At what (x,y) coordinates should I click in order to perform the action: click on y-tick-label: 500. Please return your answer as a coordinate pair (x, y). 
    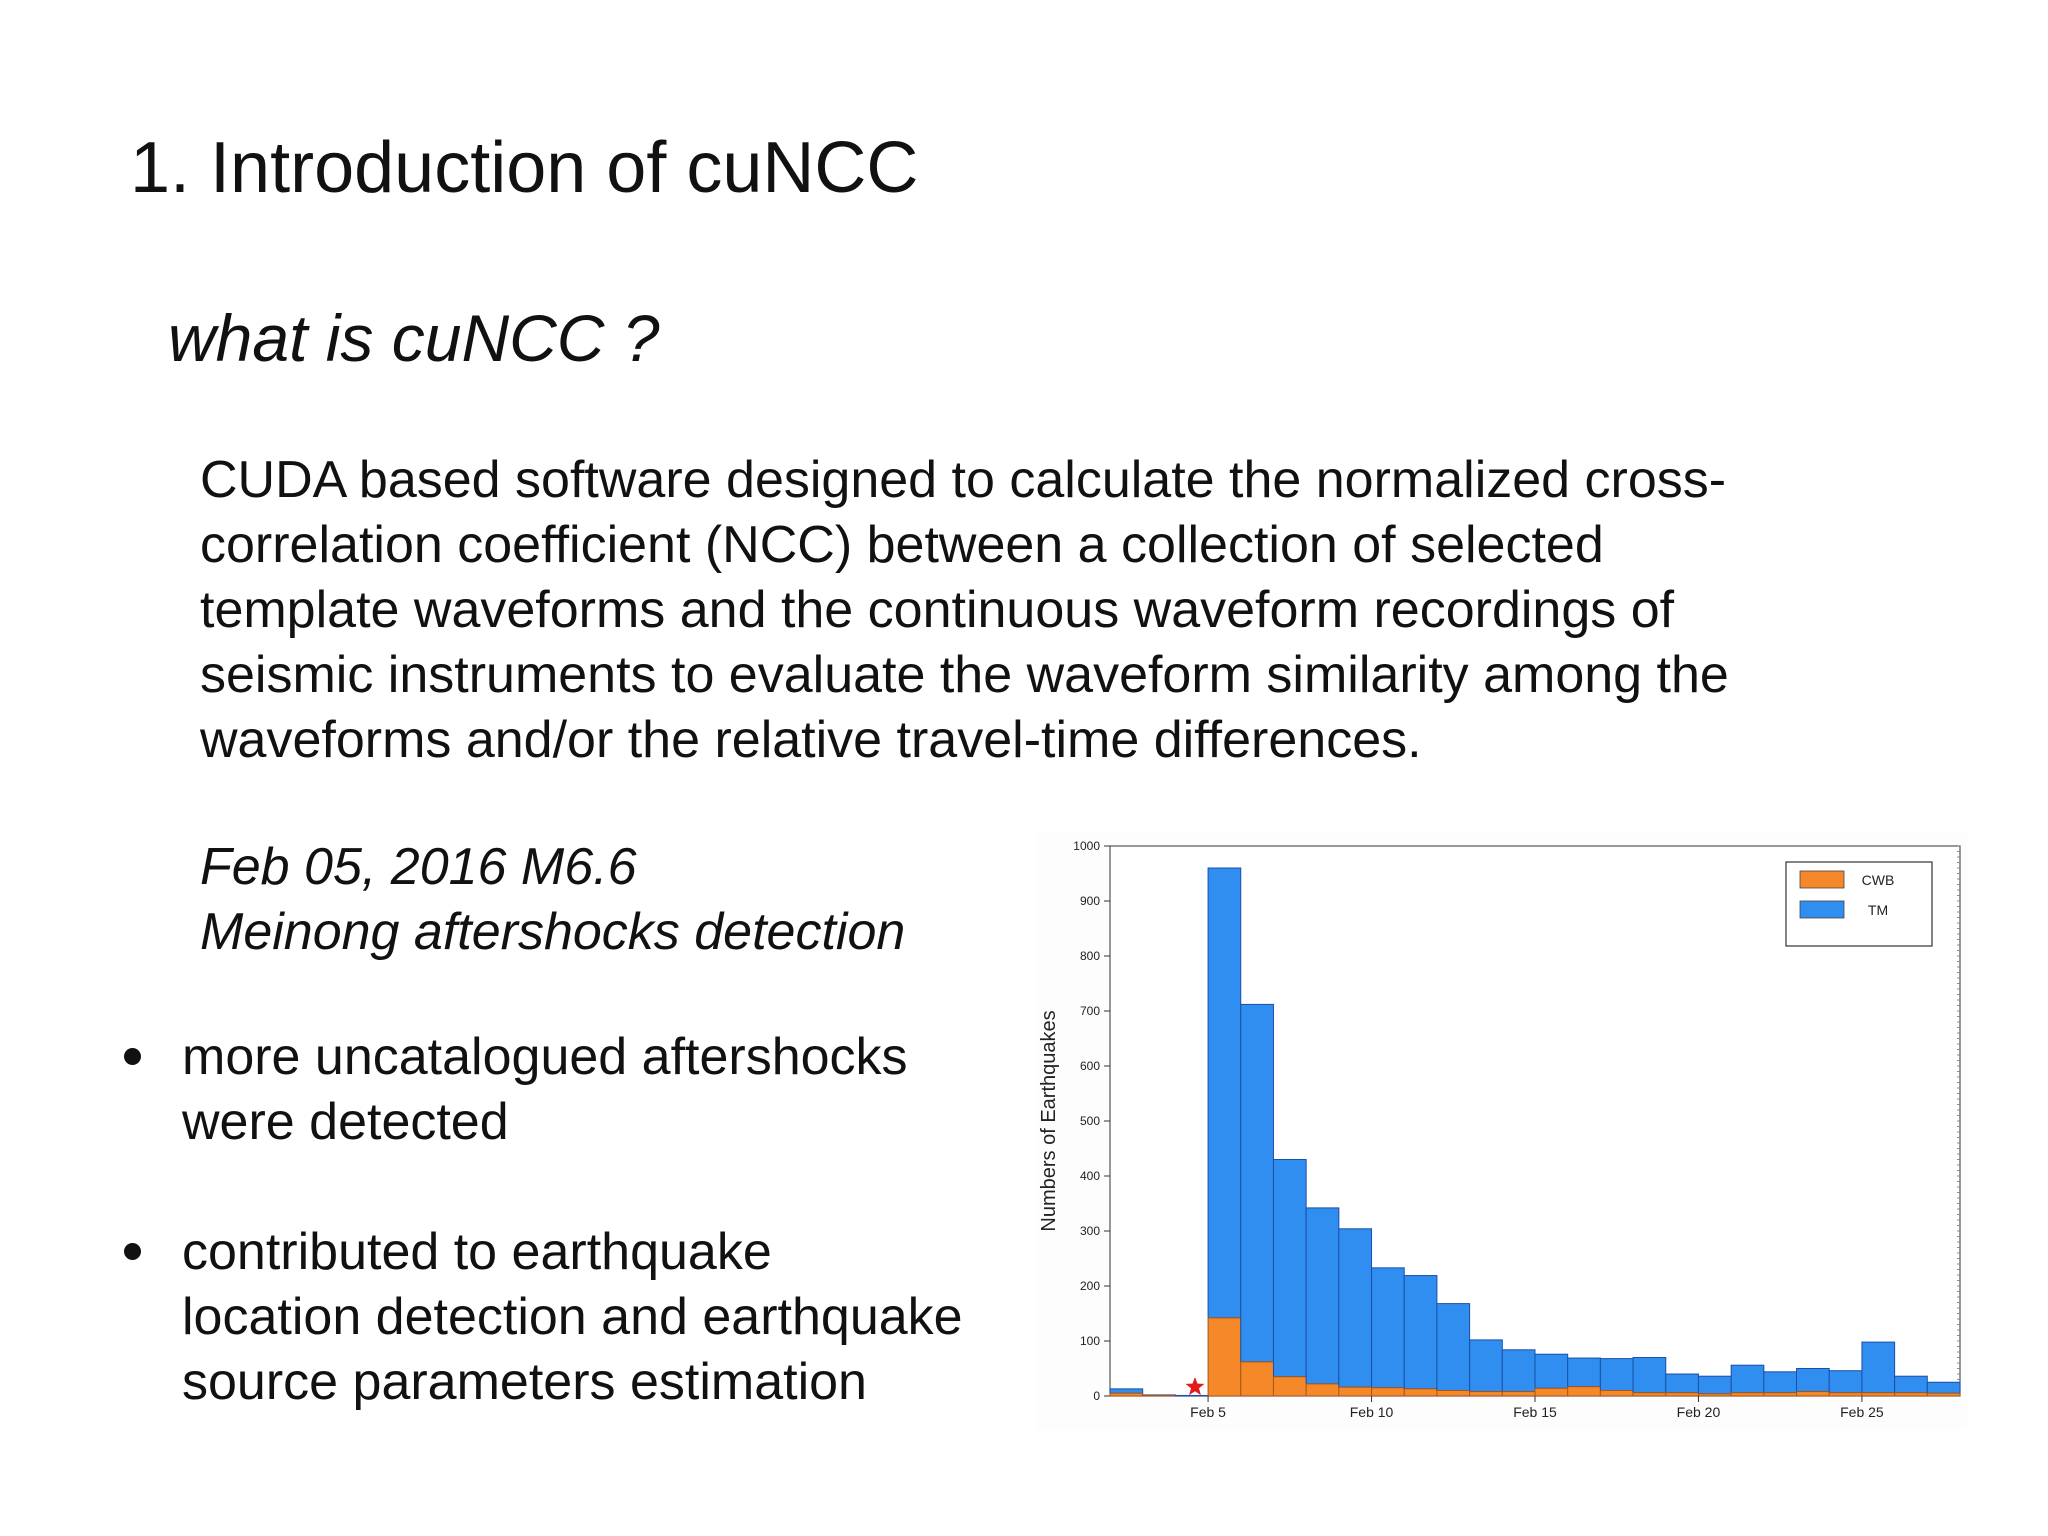
    Looking at the image, I should click on (1090, 1121).